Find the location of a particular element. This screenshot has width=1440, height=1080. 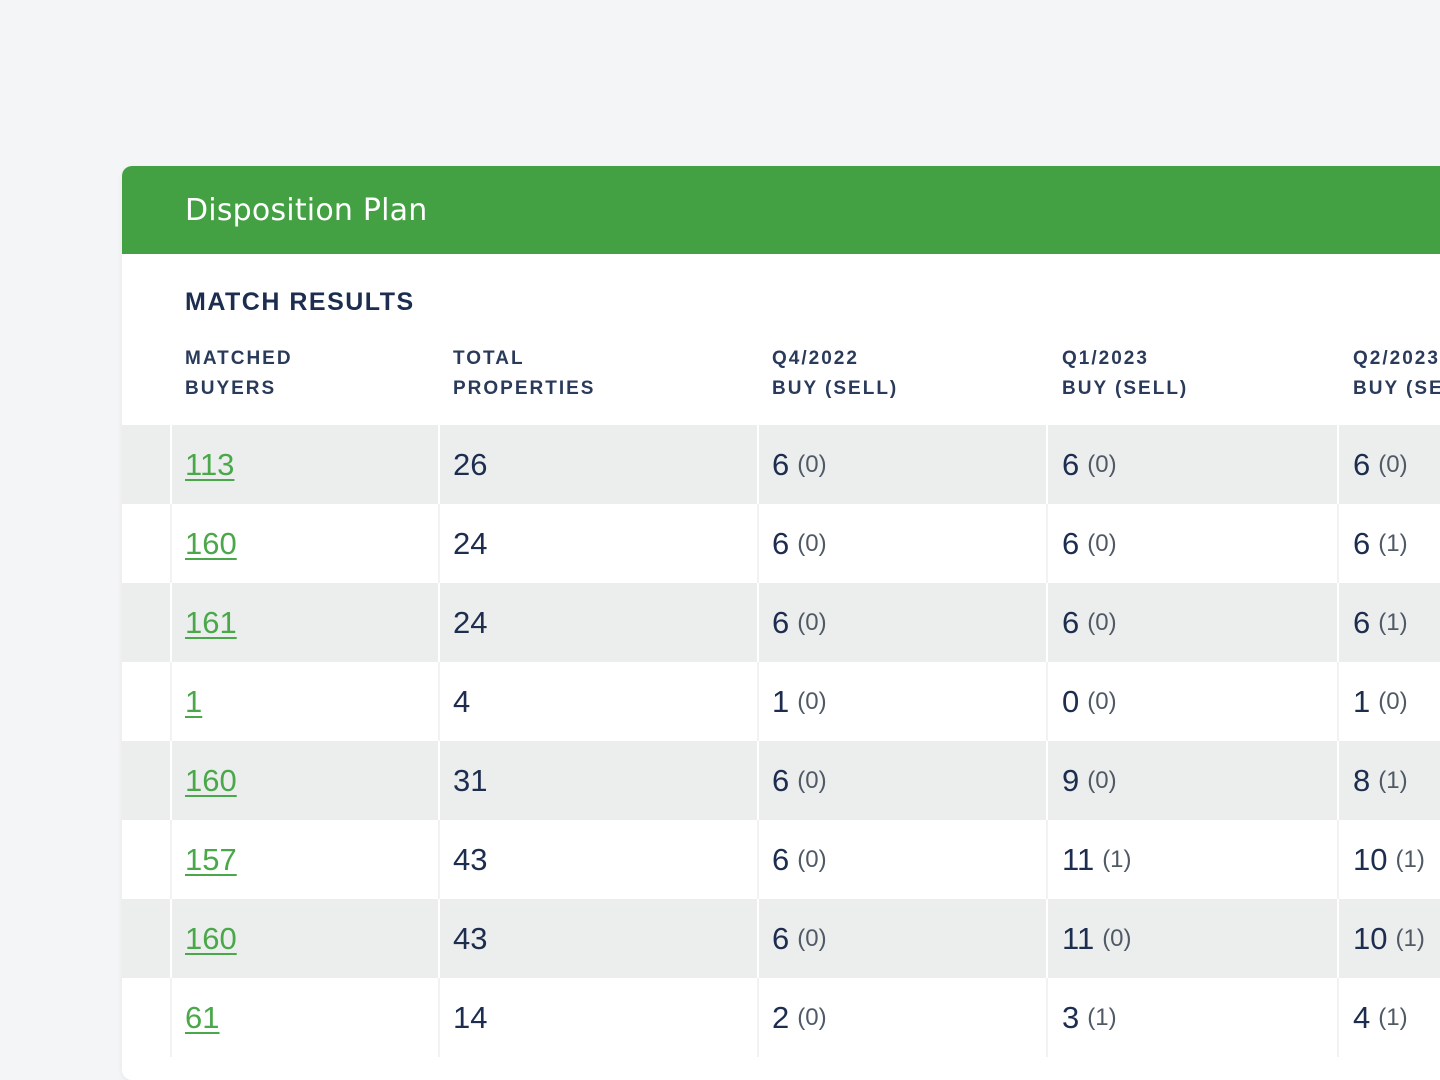

column-header-total-properties: TOTAL PROPERTIES is located at coordinates (524, 374).